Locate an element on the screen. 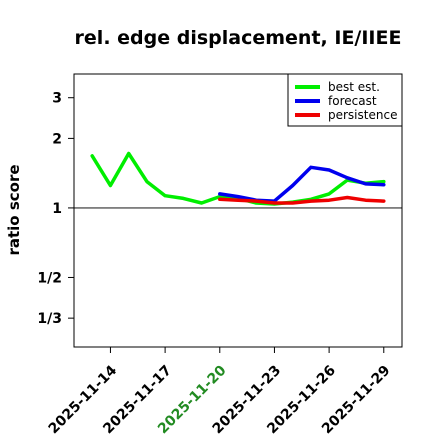  legend-label: persistence is located at coordinates (362, 115).